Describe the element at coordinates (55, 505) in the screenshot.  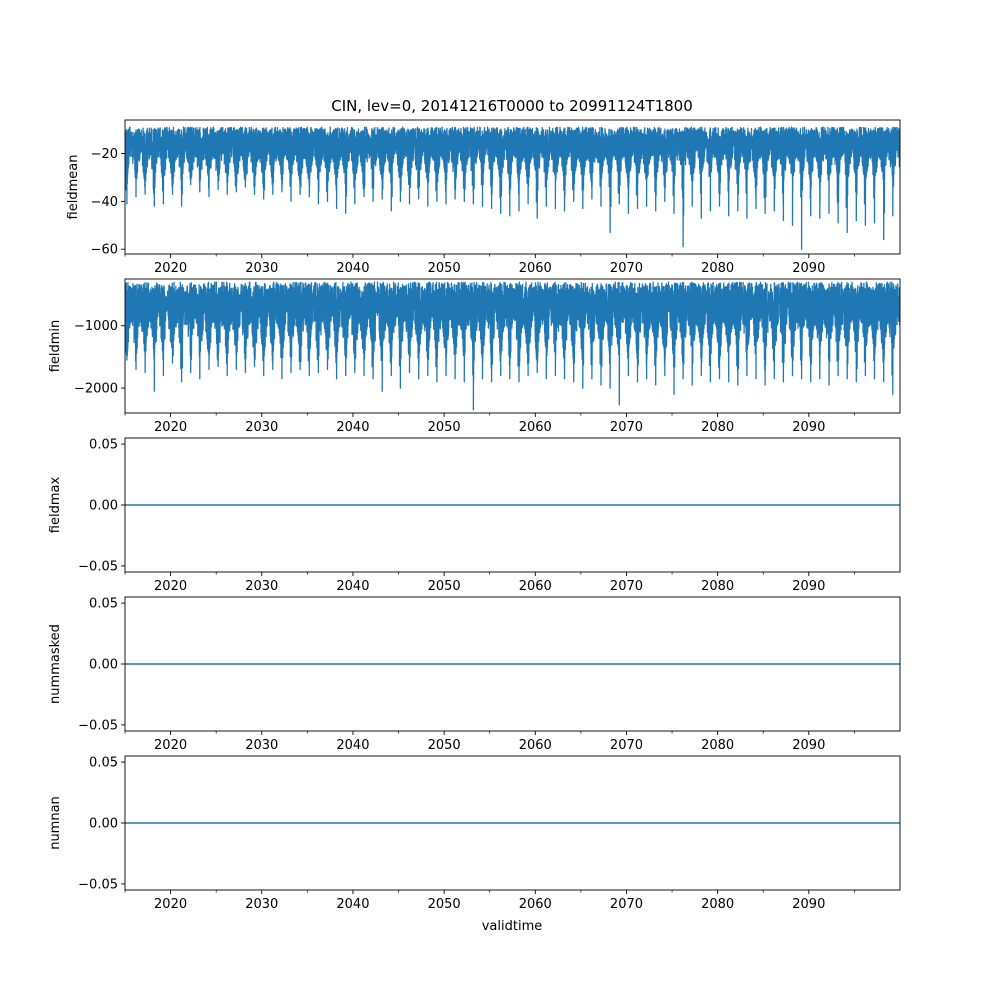
I see `y-axis-label: fieldmax` at that location.